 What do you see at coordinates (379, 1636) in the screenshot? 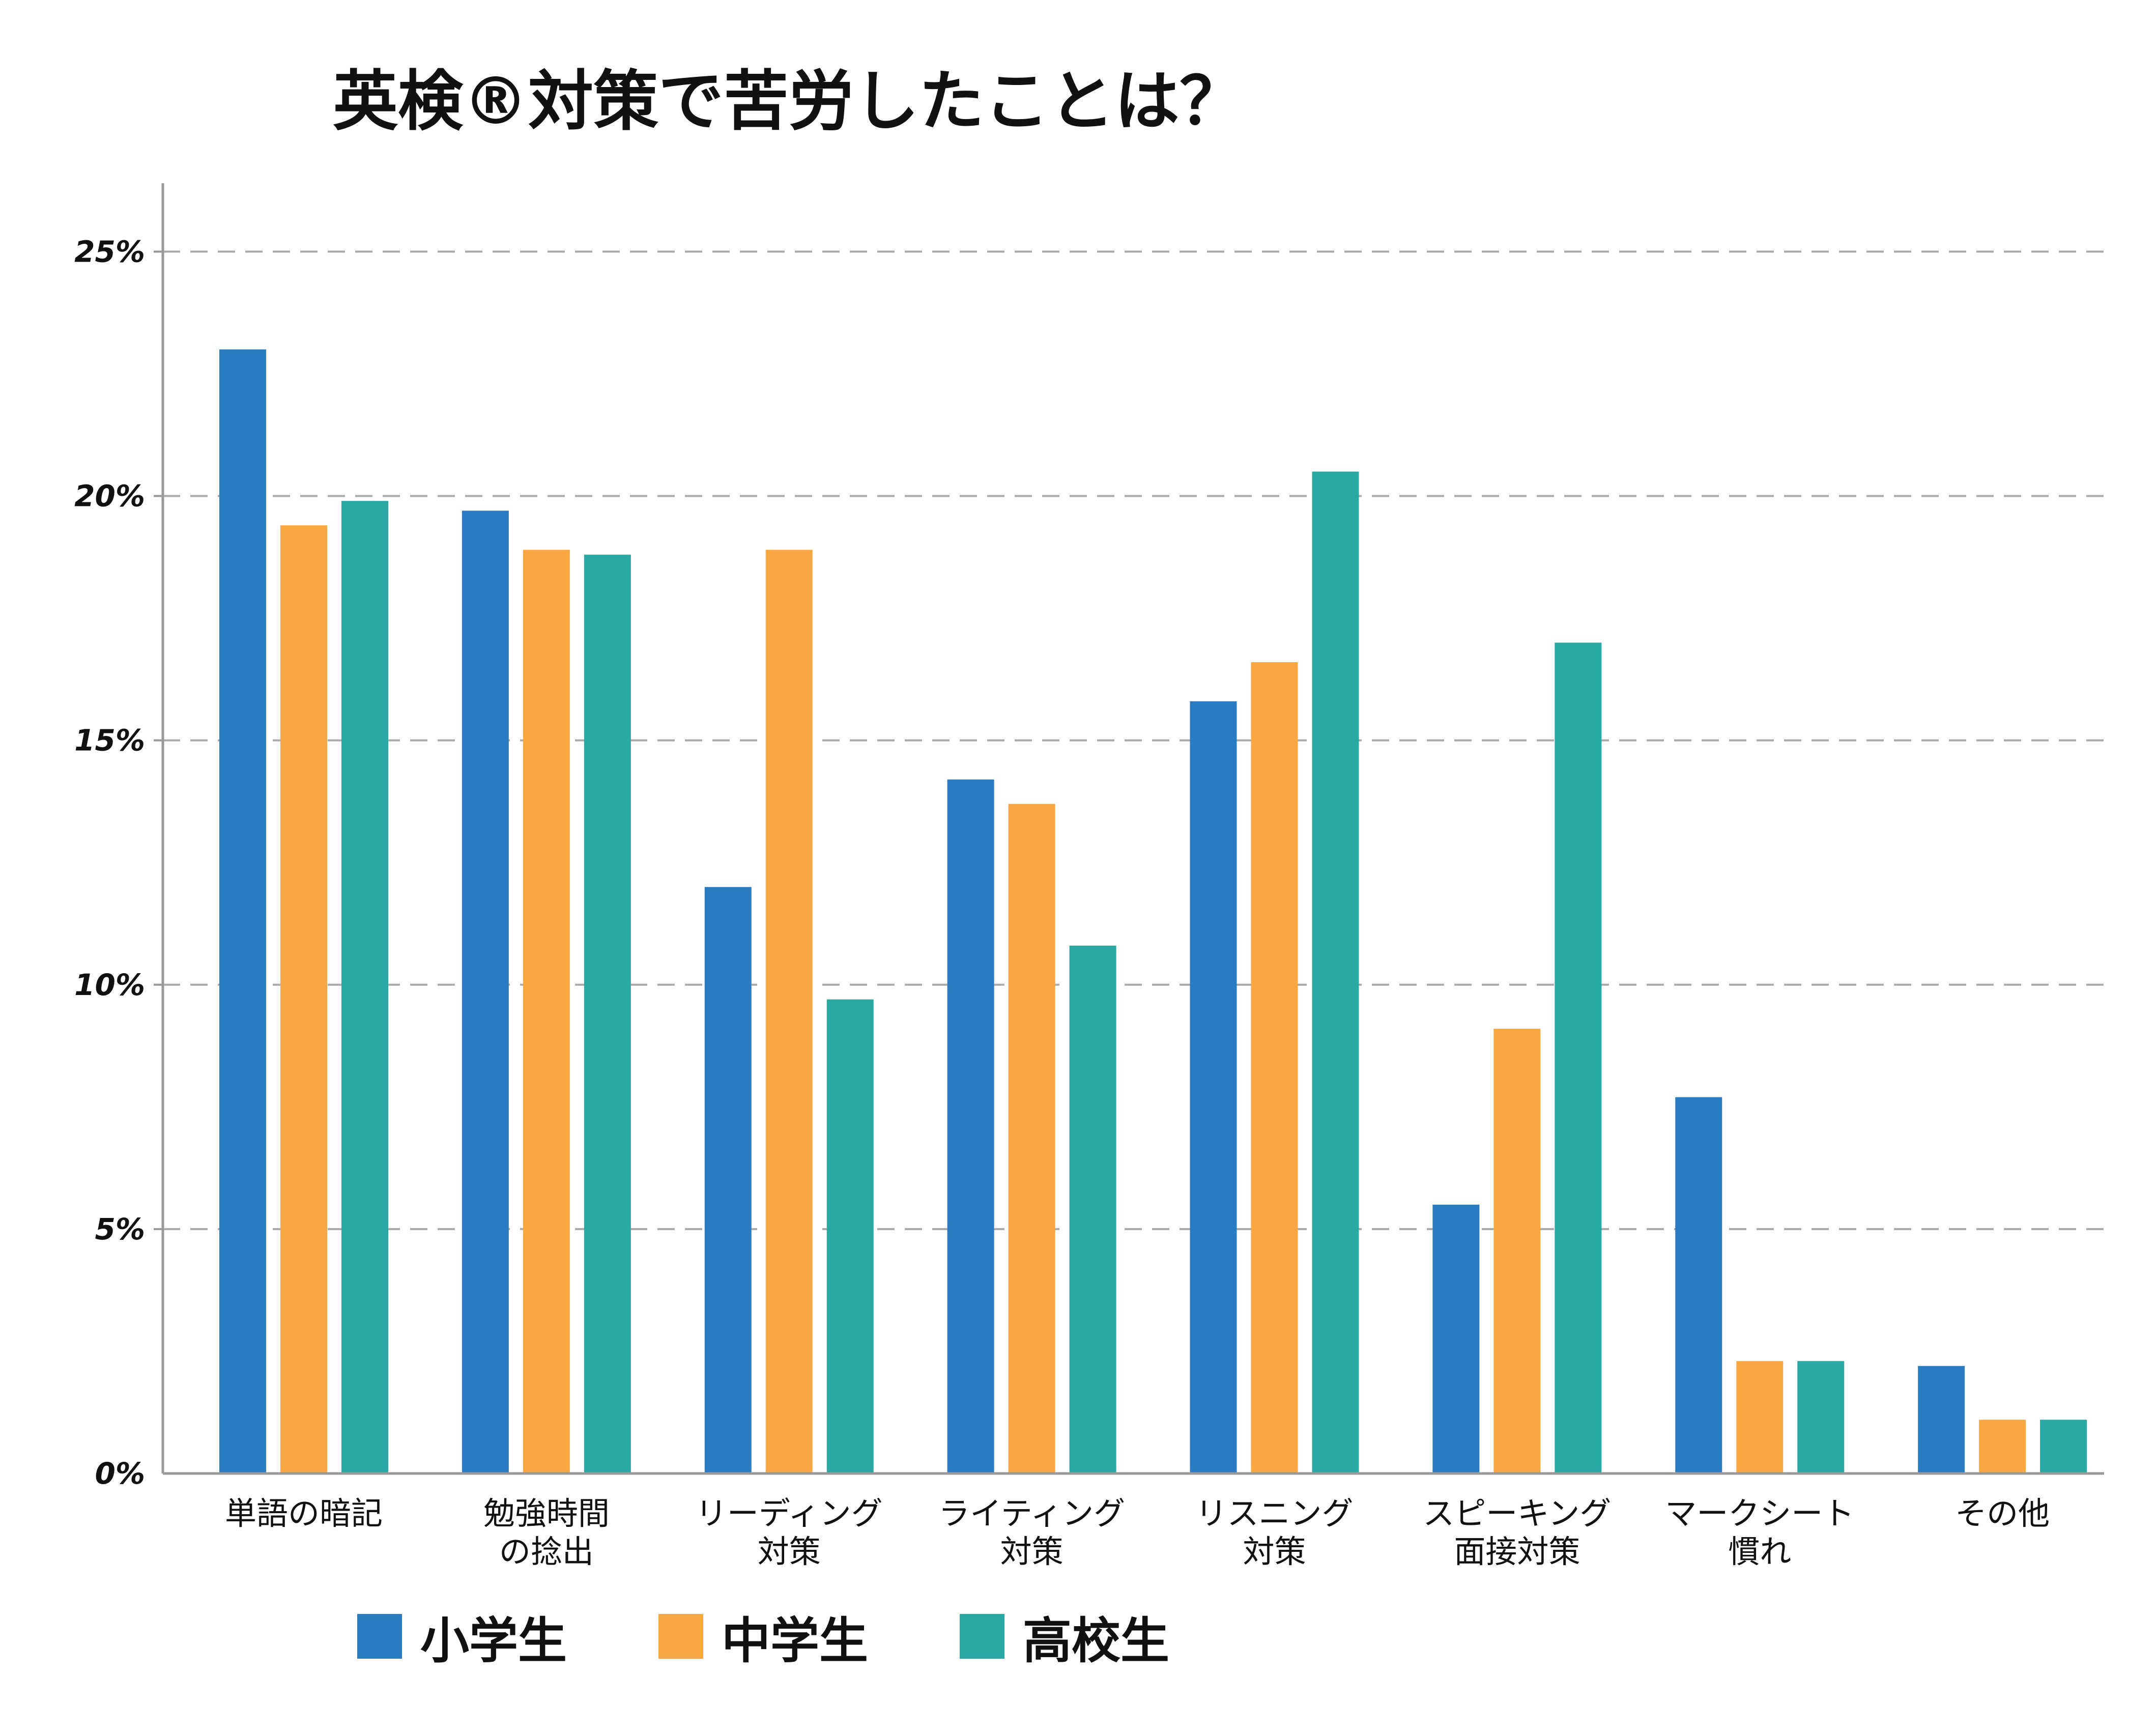
I see `legend-swatch-elementary` at bounding box center [379, 1636].